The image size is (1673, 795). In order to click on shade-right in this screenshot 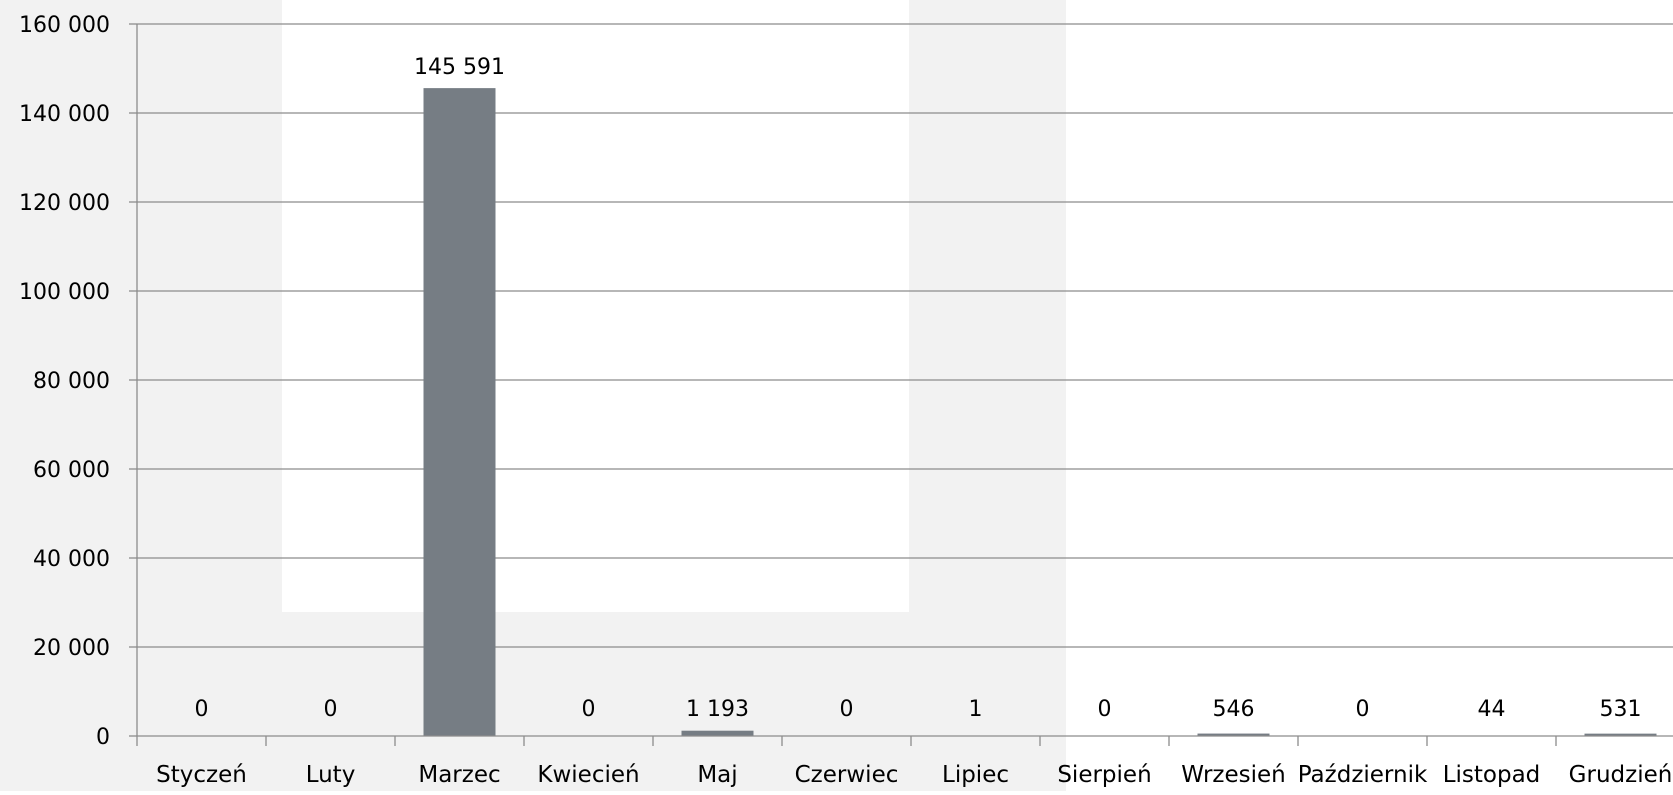, I will do `click(987, 395)`.